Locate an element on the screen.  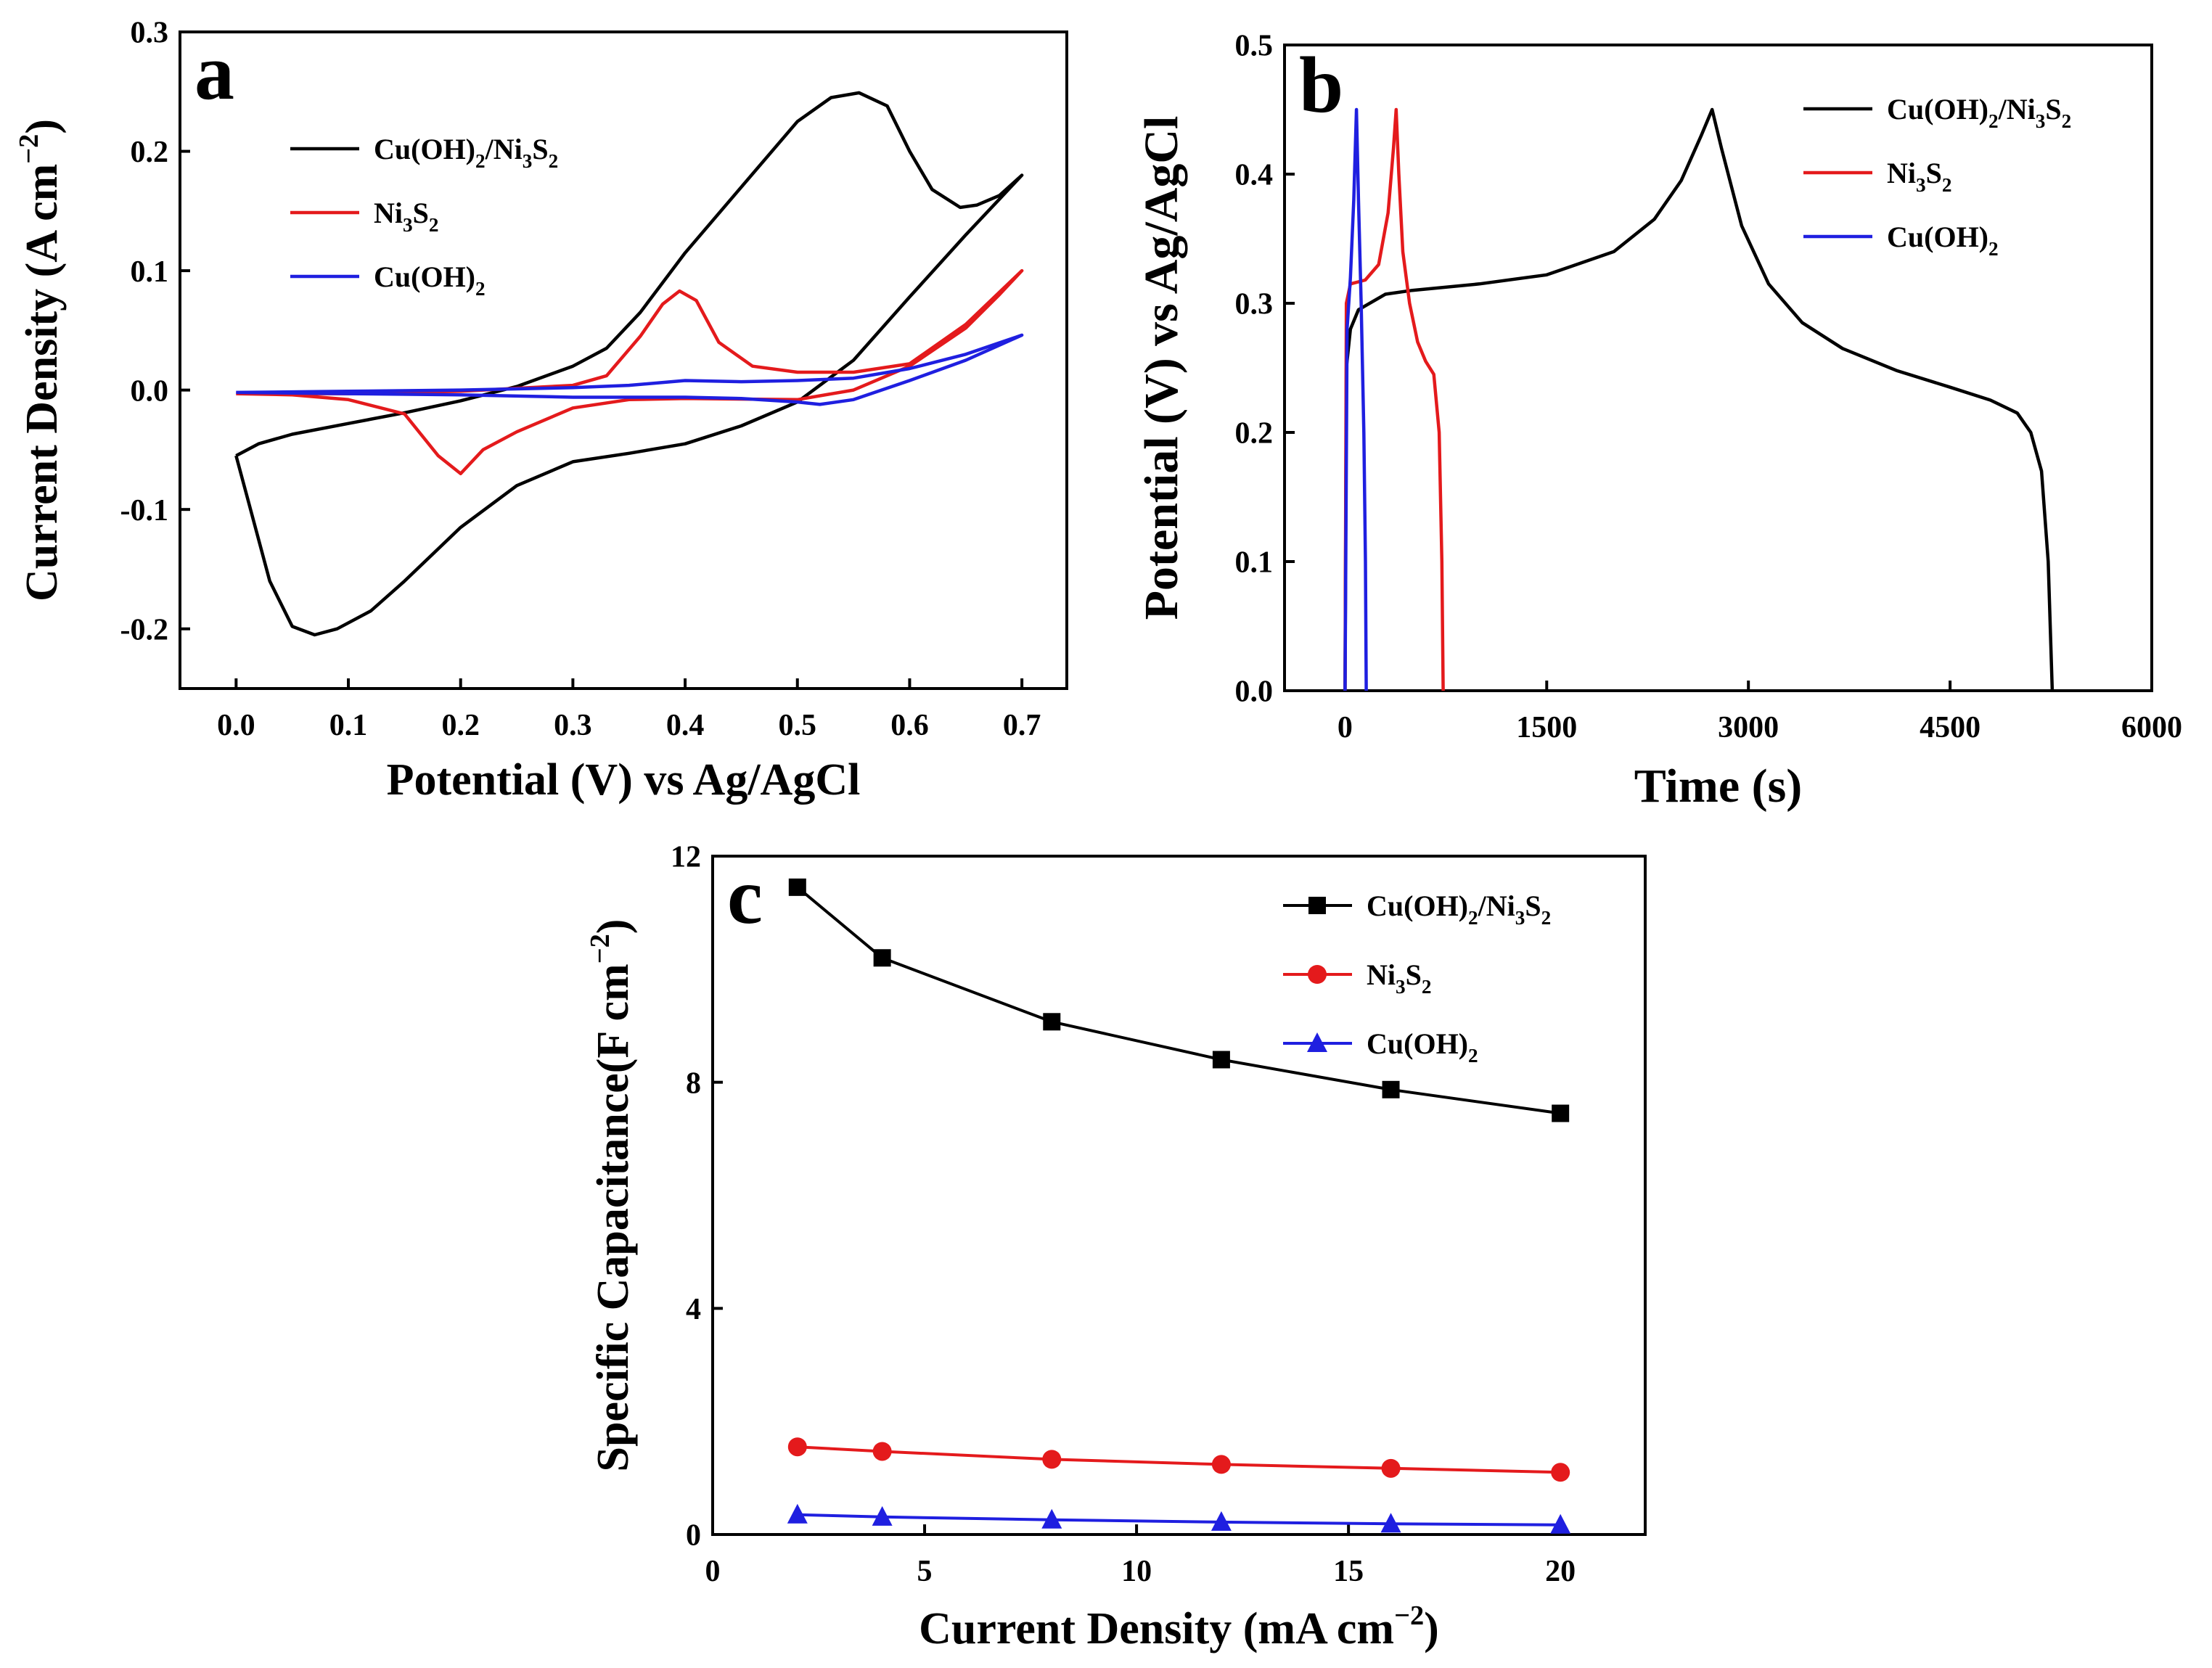
panel-letter: b is located at coordinates (1321, 85).